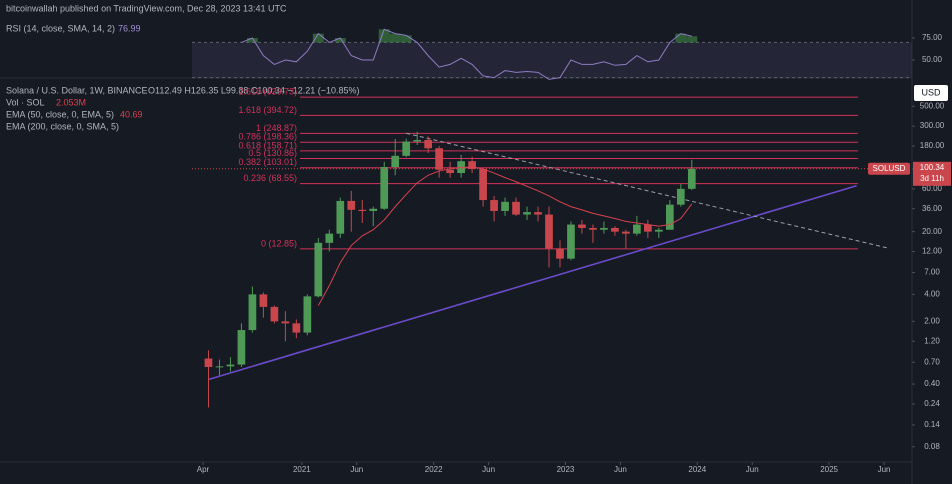  Describe the element at coordinates (279, 243) in the screenshot. I see `fib-label: 0 (12.85)` at that location.